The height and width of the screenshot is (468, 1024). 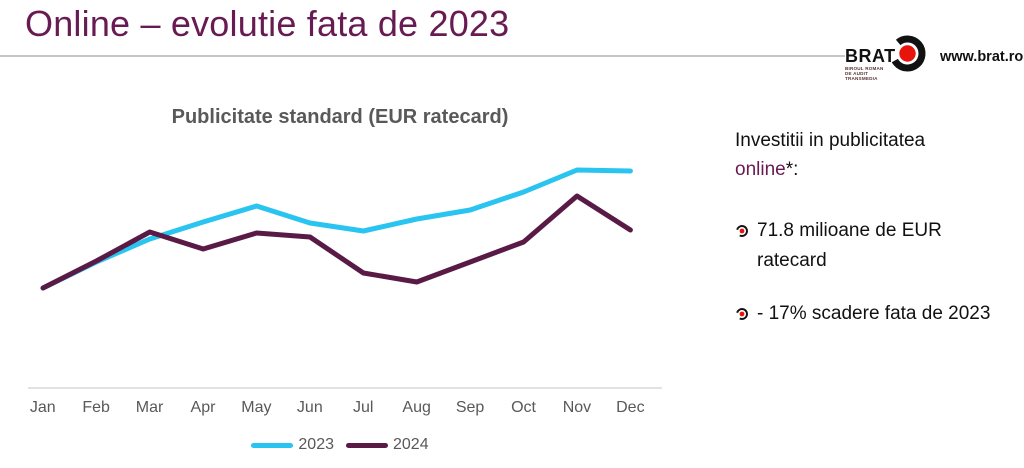 What do you see at coordinates (42, 407) in the screenshot?
I see `x-axis-label: Jan` at bounding box center [42, 407].